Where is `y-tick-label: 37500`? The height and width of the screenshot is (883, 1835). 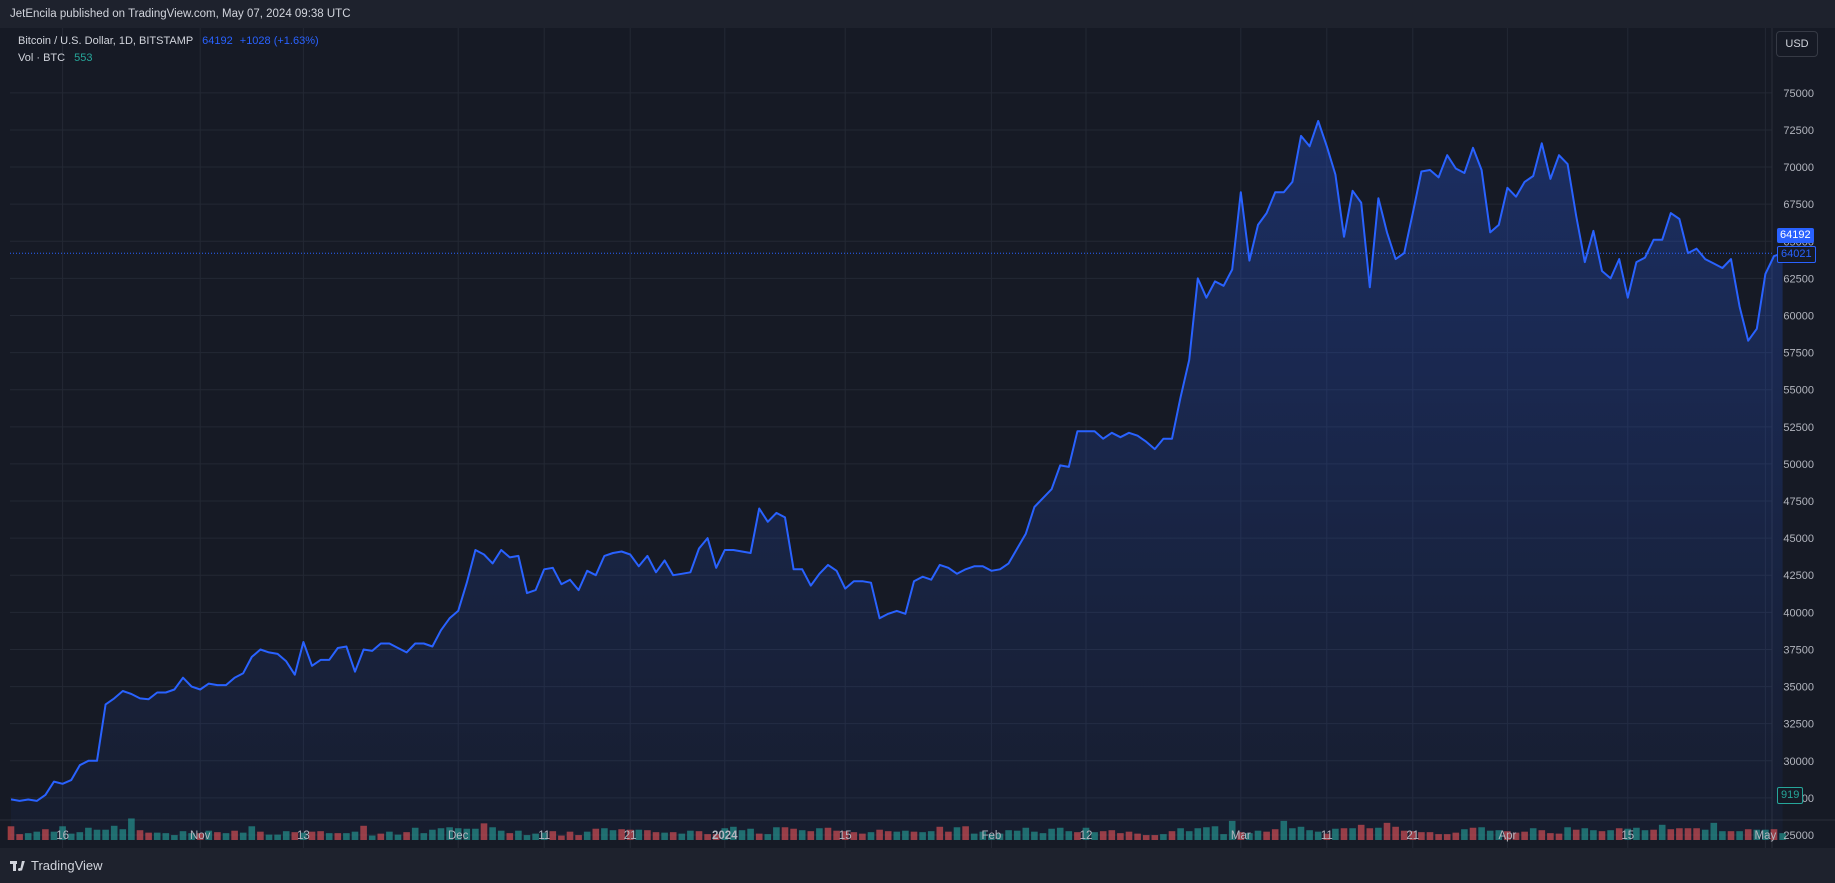 y-tick-label: 37500 is located at coordinates (1798, 650).